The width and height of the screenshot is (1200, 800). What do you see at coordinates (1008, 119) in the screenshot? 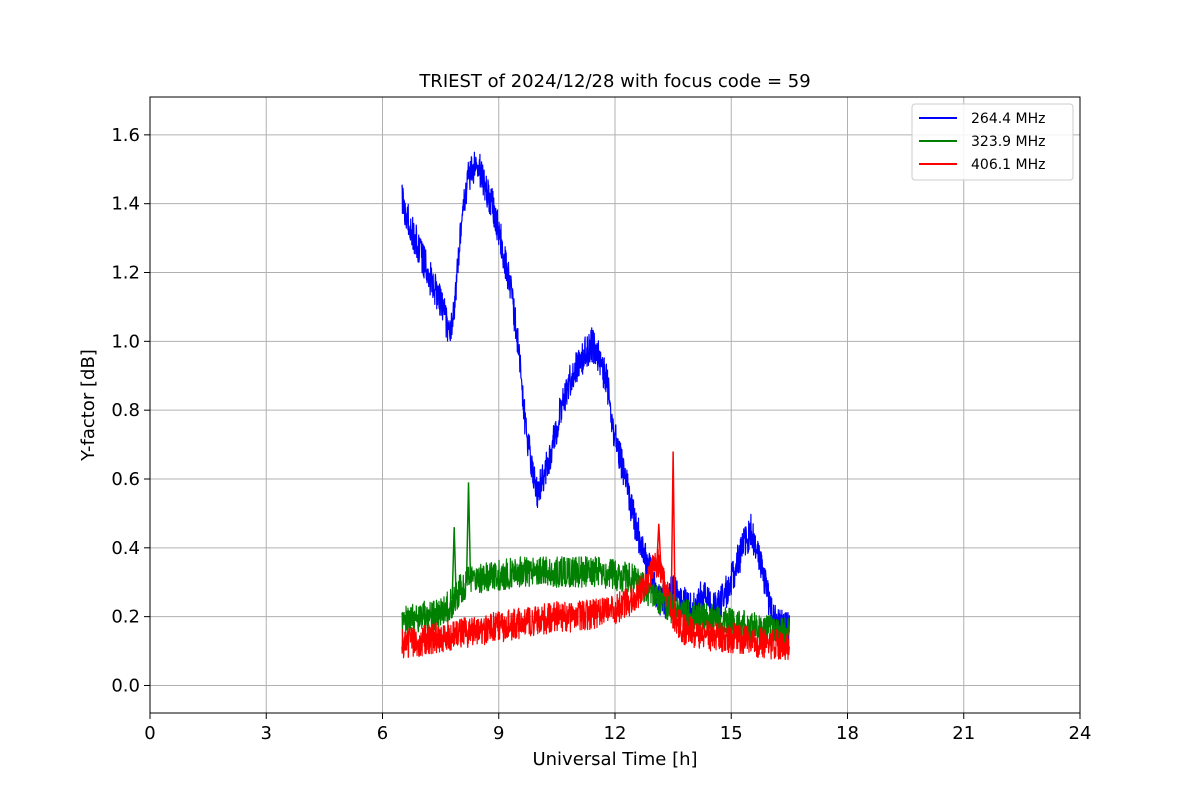
I see `legend-label: 264.4 MHz` at bounding box center [1008, 119].